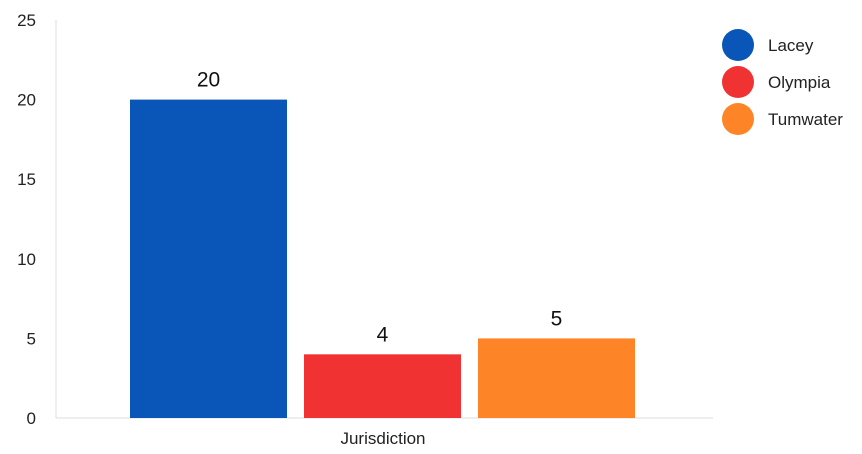 The image size is (862, 454). What do you see at coordinates (738, 45) in the screenshot?
I see `legend-swatch-lacey` at bounding box center [738, 45].